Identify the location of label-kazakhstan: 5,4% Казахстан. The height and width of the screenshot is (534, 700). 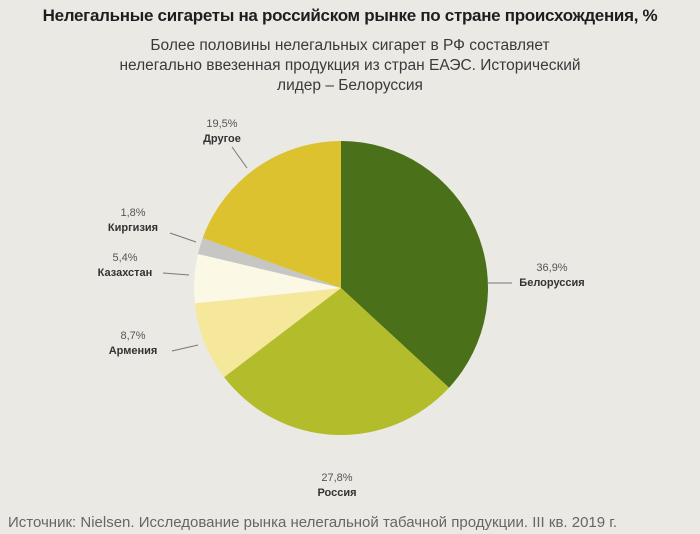
(125, 266).